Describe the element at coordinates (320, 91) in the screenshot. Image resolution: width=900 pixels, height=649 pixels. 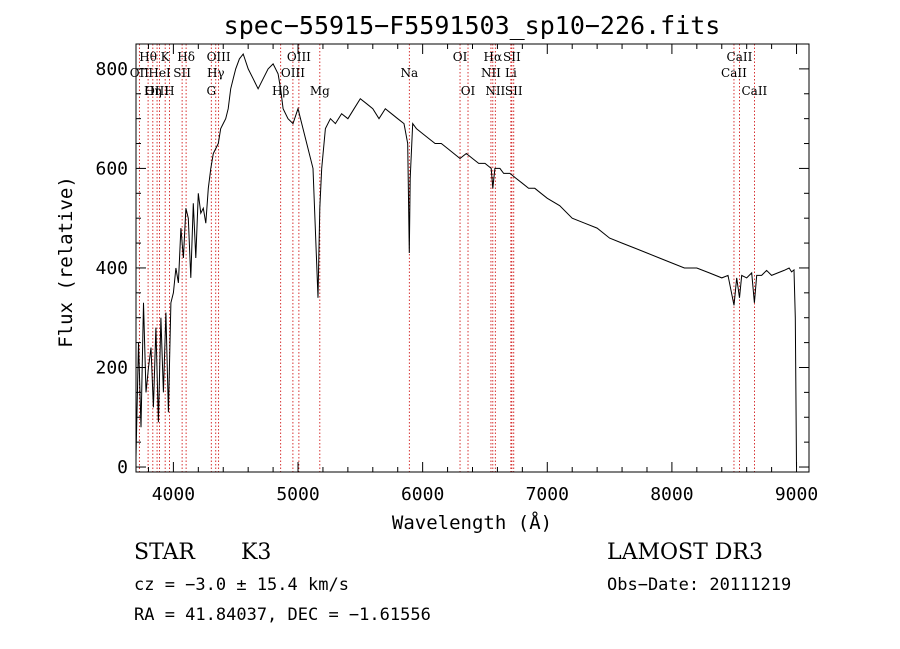
I see `line-label: Mg` at that location.